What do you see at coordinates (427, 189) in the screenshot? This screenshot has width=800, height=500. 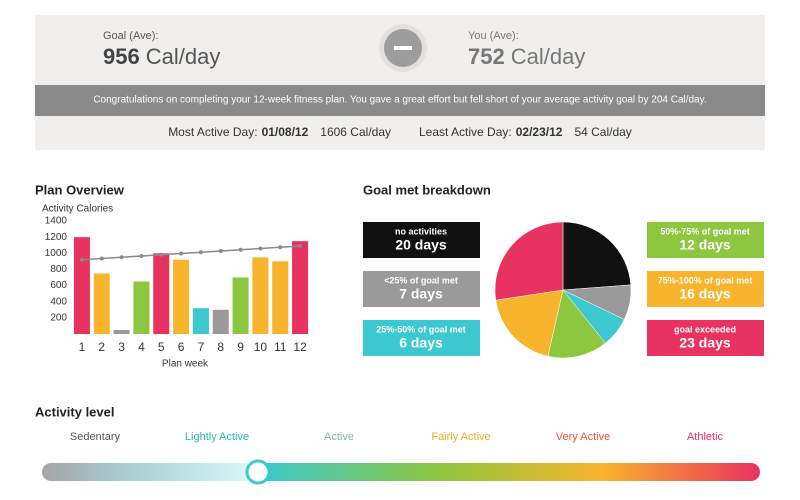 I see `pie-chart-title: Goal met breakdown` at bounding box center [427, 189].